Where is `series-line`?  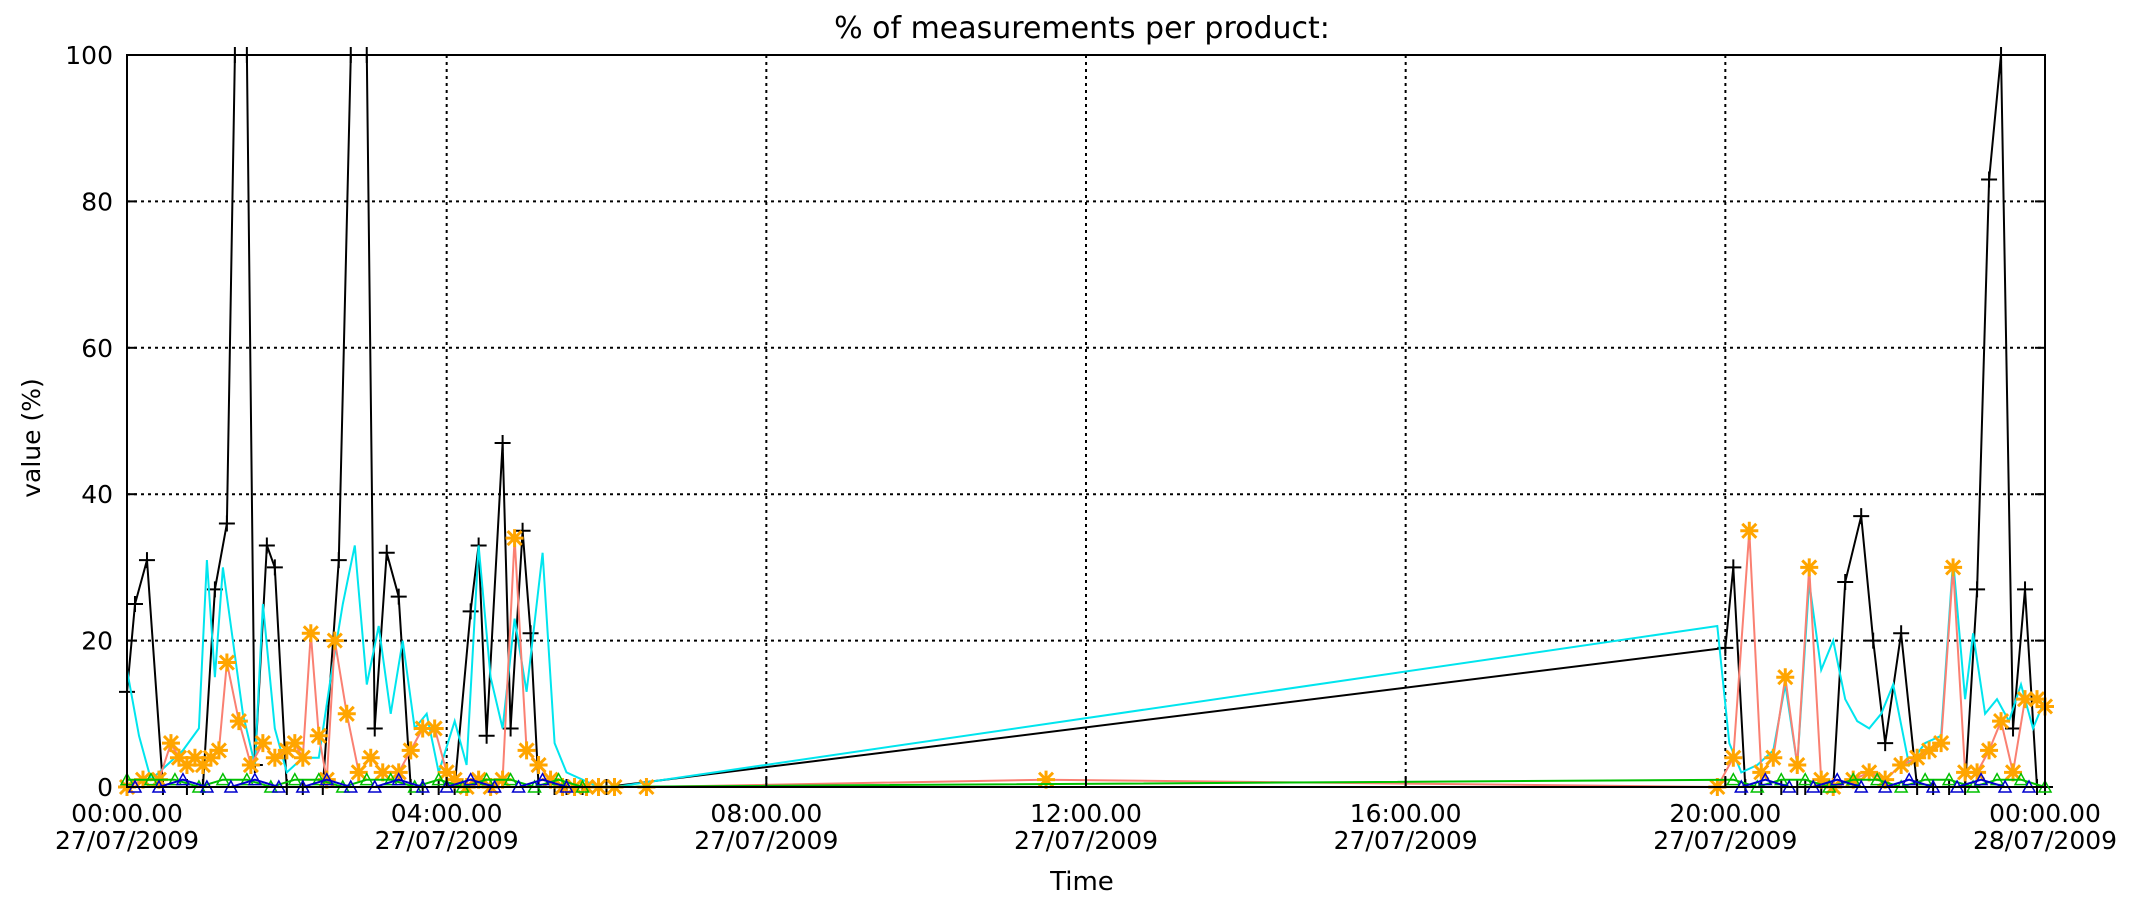
series-line is located at coordinates (1086, 783).